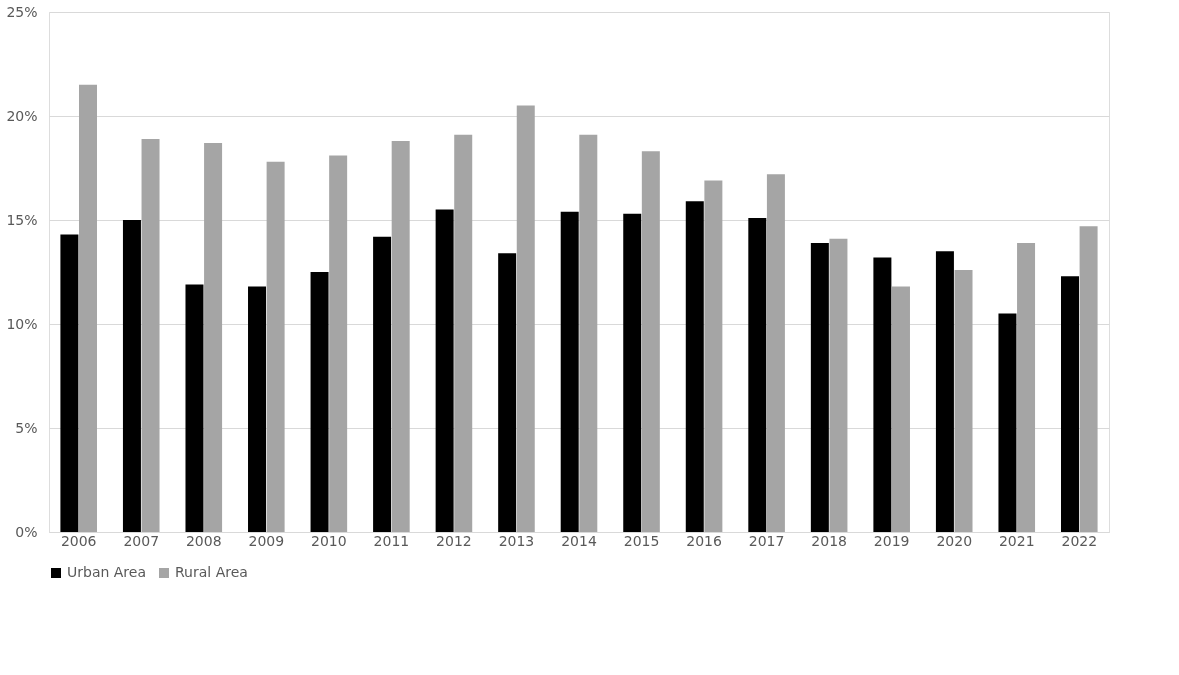  What do you see at coordinates (829, 540) in the screenshot?
I see `x-tick-label: 2018` at bounding box center [829, 540].